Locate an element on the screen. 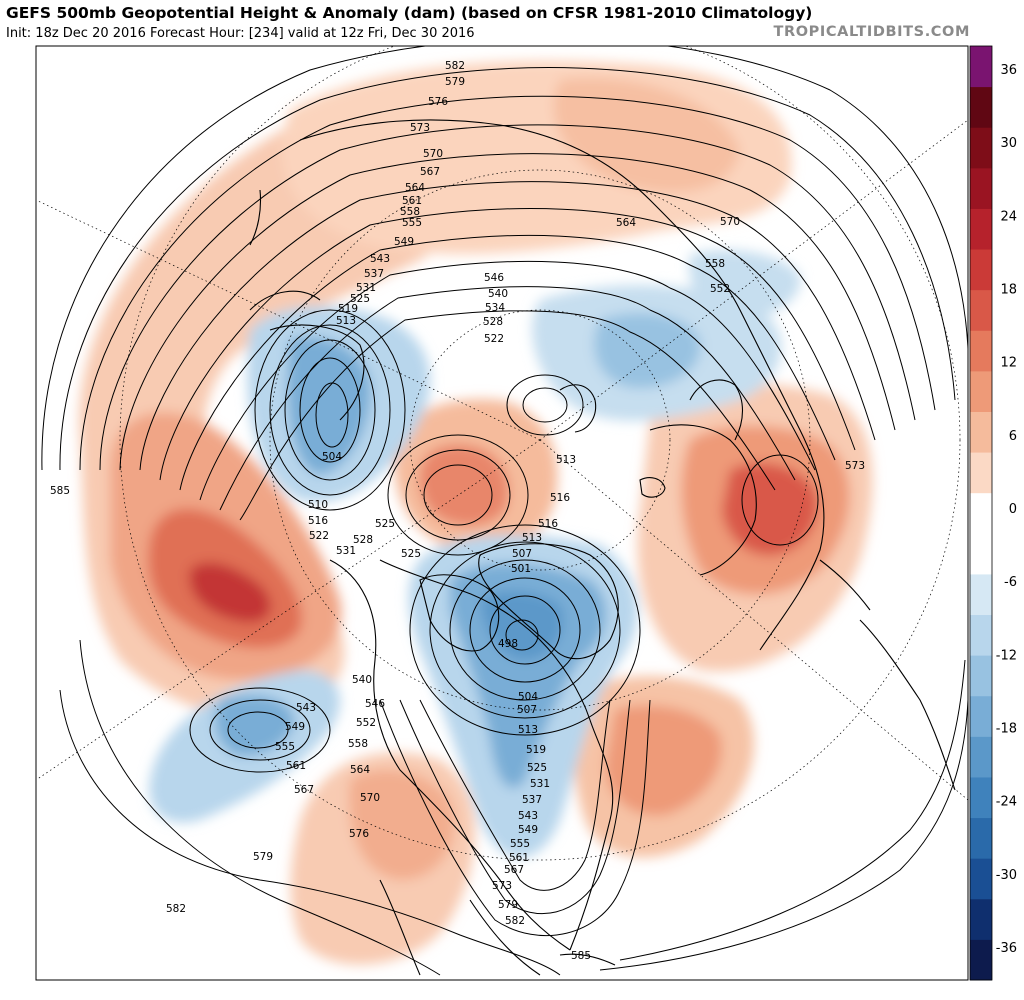 The height and width of the screenshot is (1000, 1024). contour-label: 534 is located at coordinates (495, 308).